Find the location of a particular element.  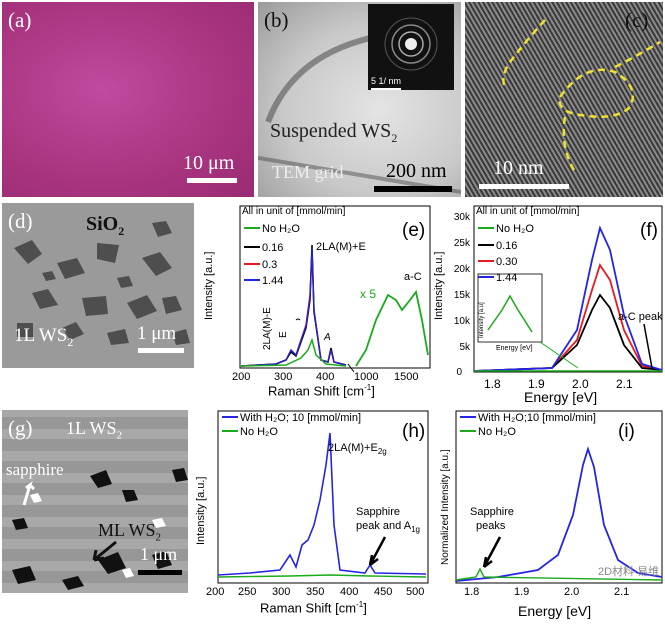

ac-label: a-C is located at coordinates (413, 277).